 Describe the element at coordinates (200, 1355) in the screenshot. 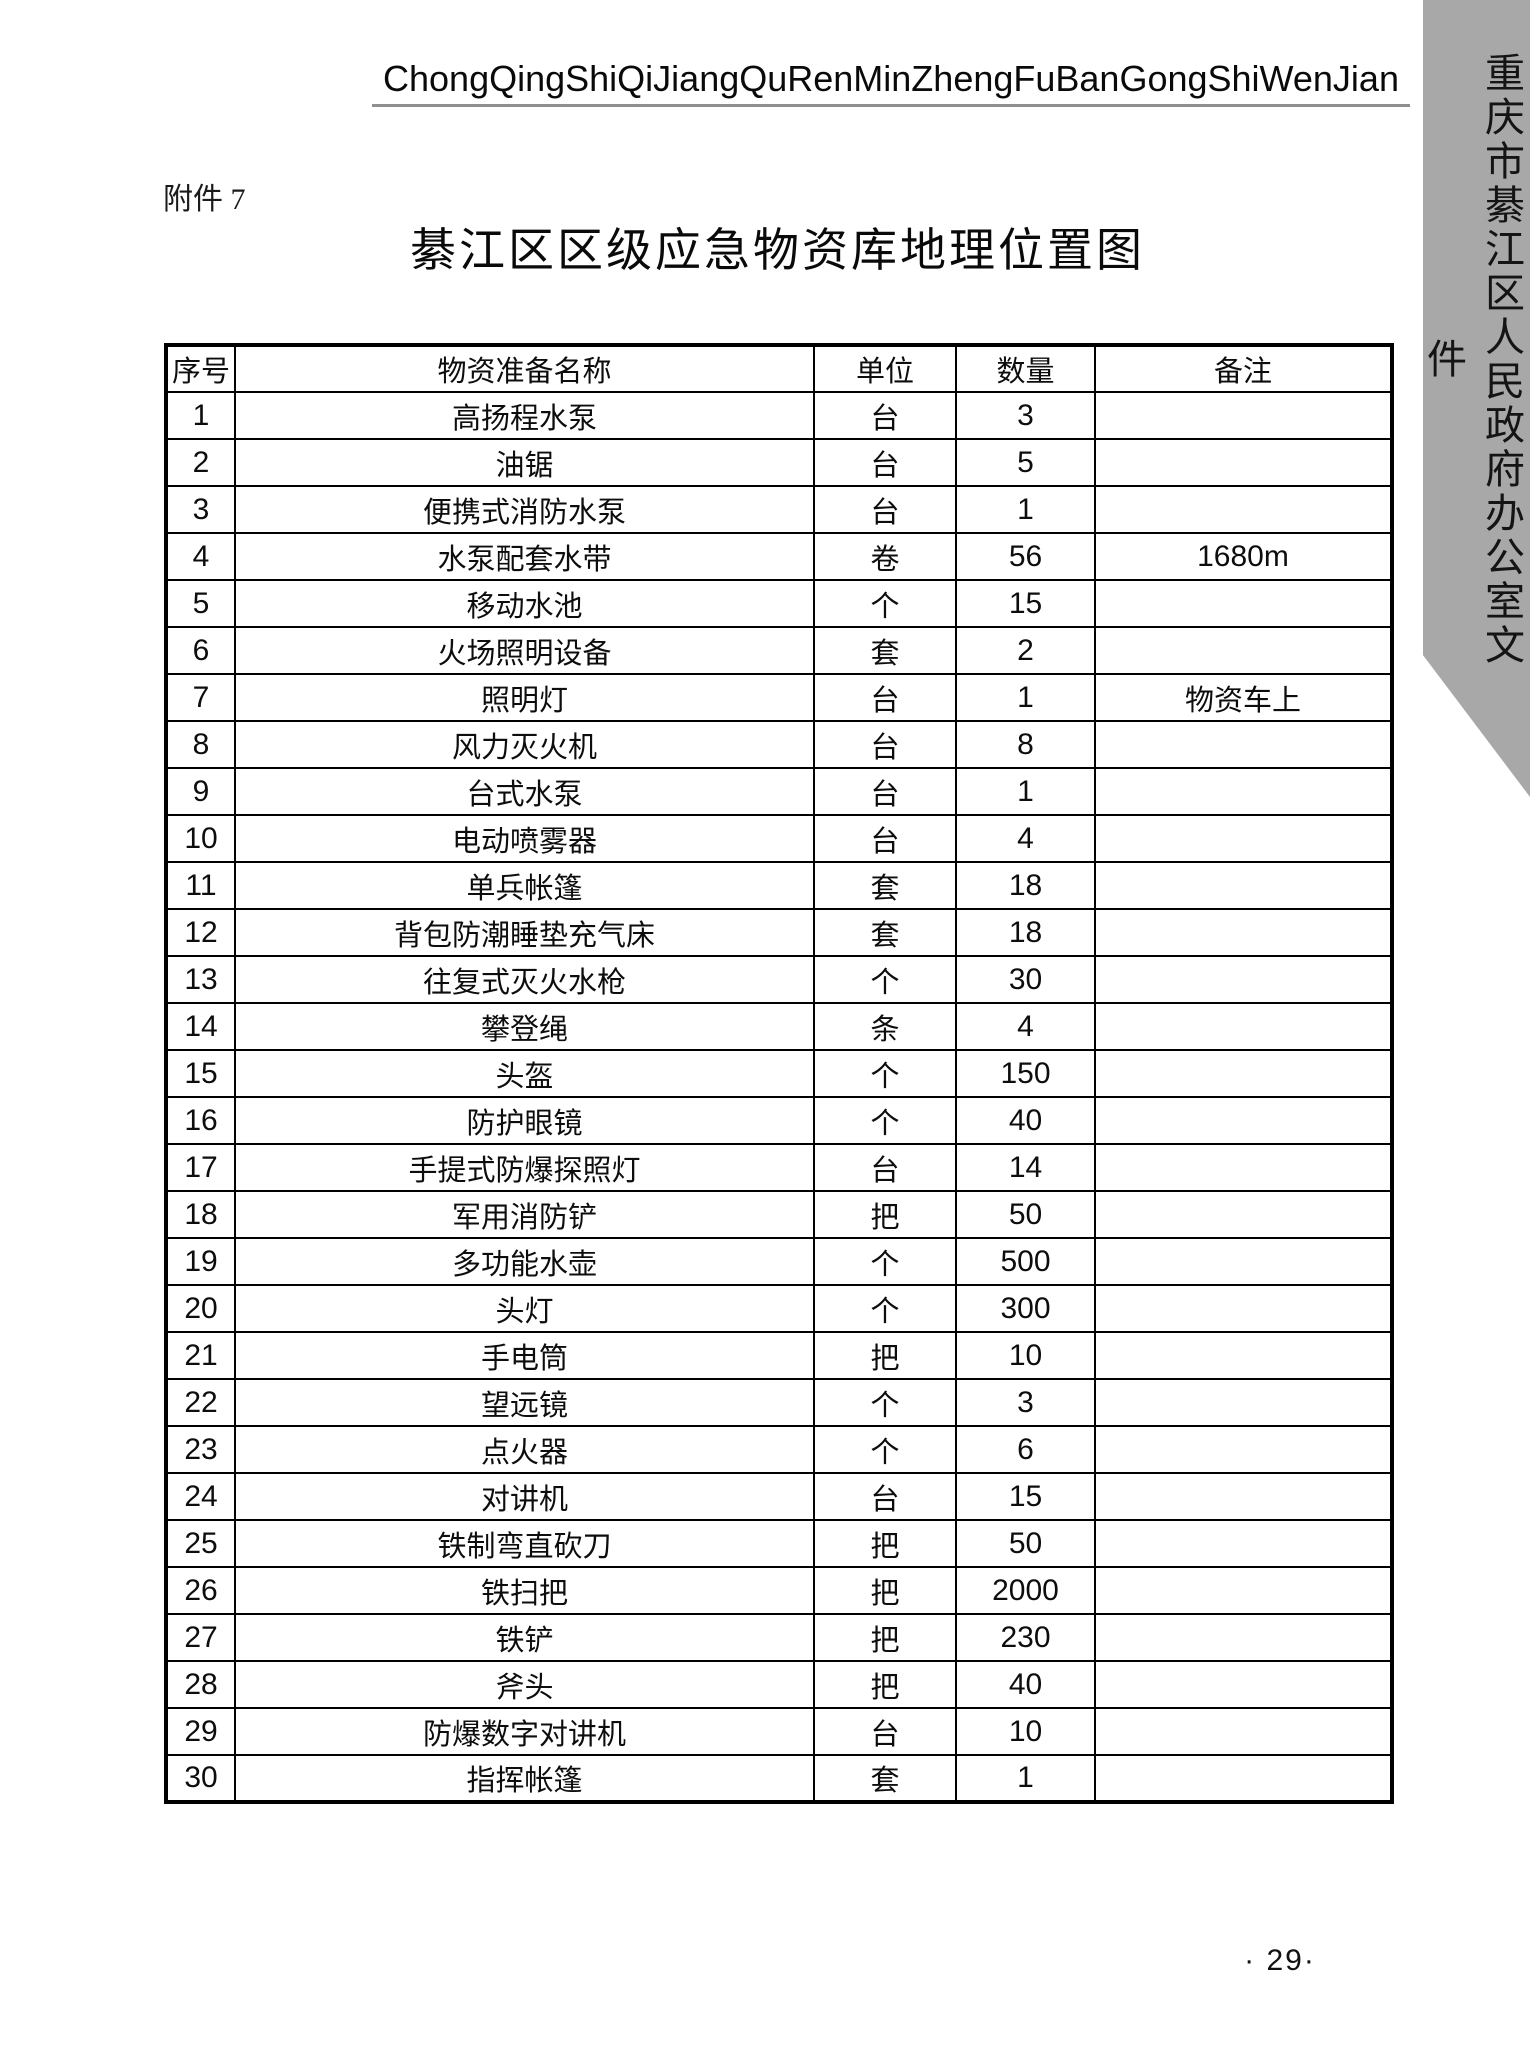

I see `row-number: 21` at that location.